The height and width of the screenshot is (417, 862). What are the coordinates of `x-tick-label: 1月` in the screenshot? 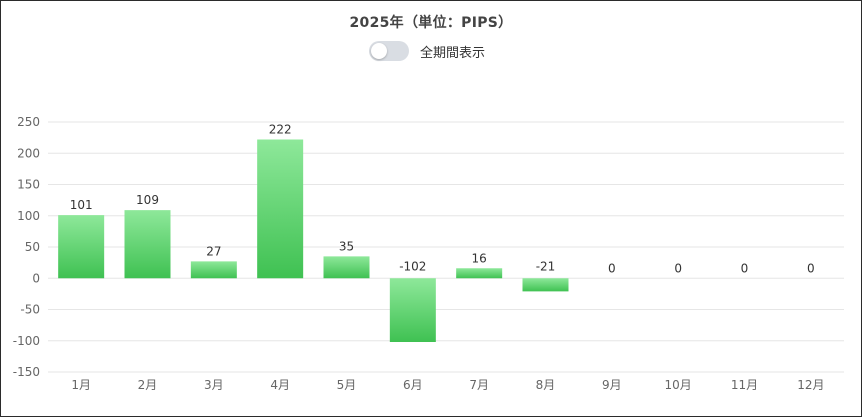 It's located at (81, 385).